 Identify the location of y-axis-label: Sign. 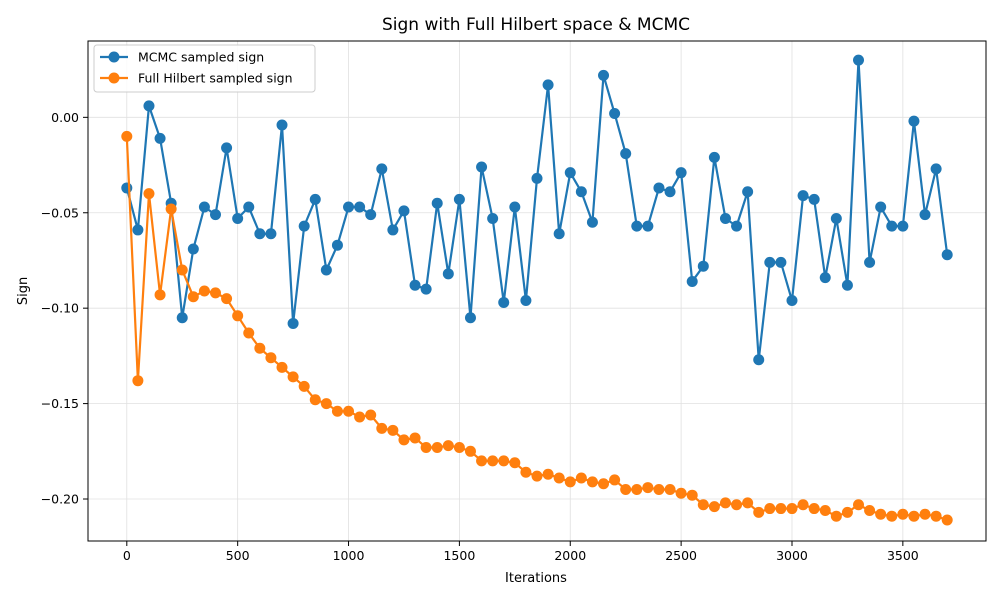
(23, 291).